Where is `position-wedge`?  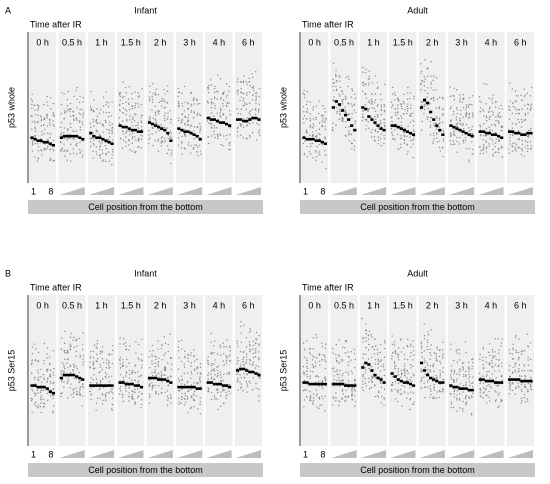
position-wedge is located at coordinates (248, 191).